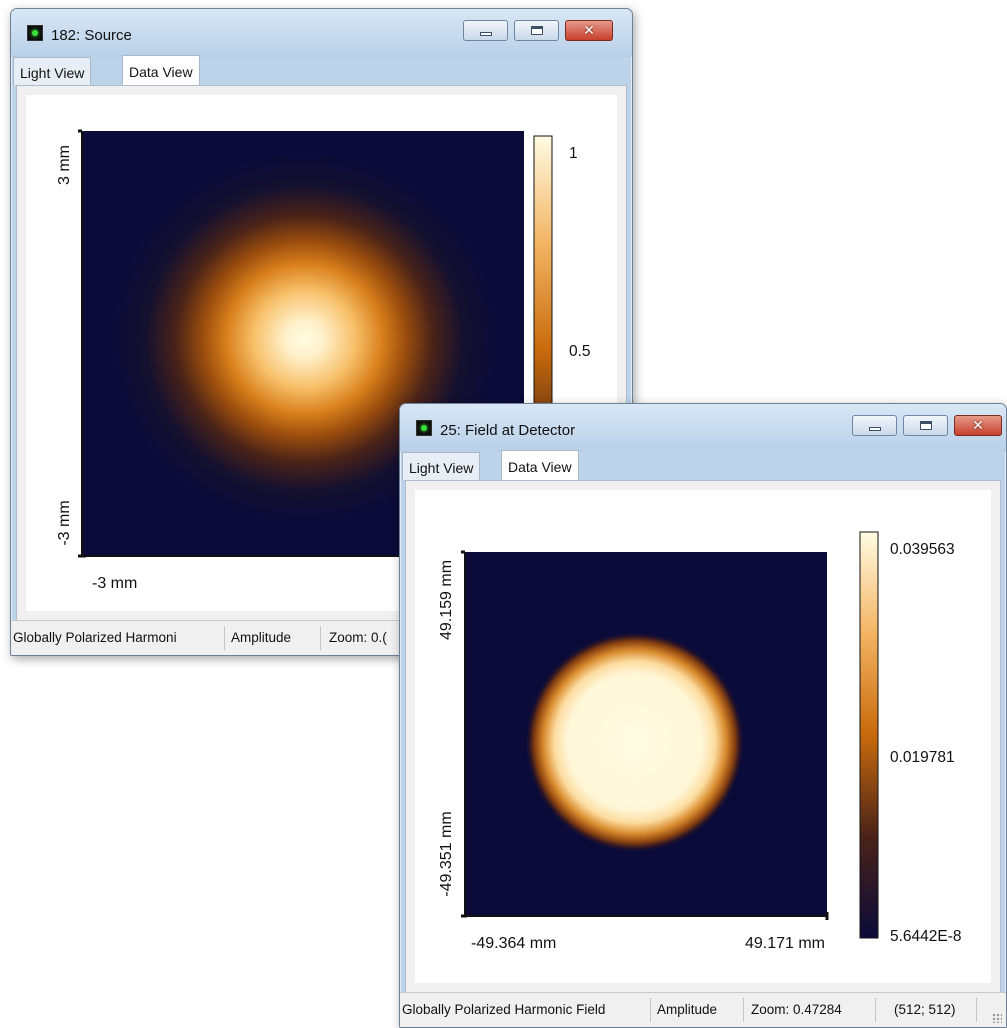 The image size is (1007, 1028). What do you see at coordinates (785, 943) in the screenshot?
I see `x-axis-right-label: 49.171 mm` at bounding box center [785, 943].